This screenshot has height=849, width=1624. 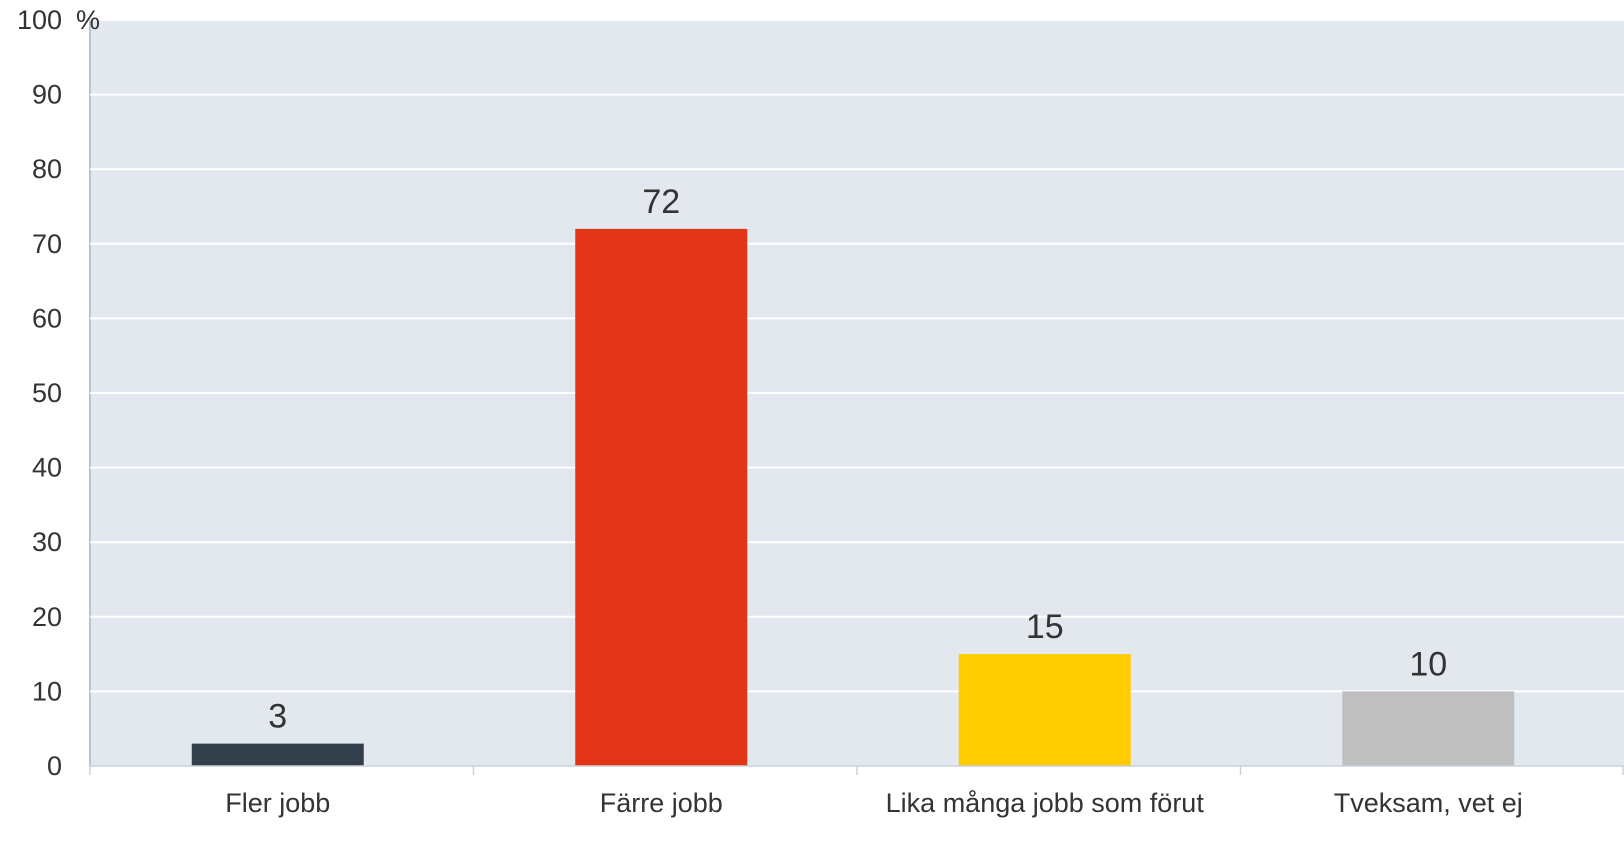 I want to click on y-tick-label: 100, so click(x=39, y=20).